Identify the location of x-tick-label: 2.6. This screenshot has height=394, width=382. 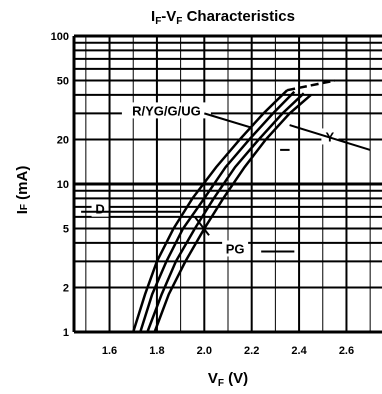
(346, 351).